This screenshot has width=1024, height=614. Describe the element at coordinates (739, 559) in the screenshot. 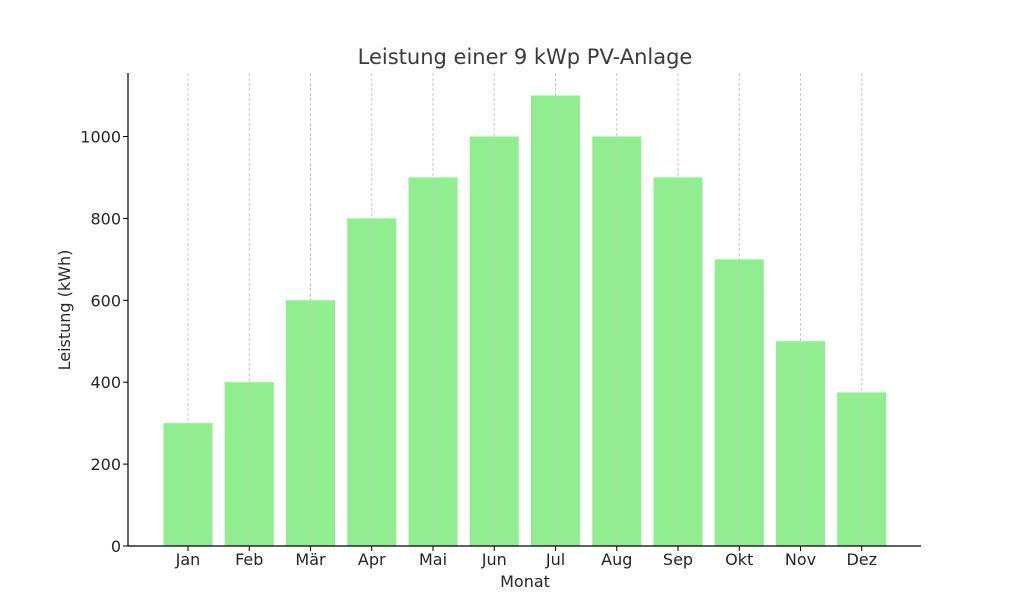

I see `x-tick-label-9: Okt` at that location.